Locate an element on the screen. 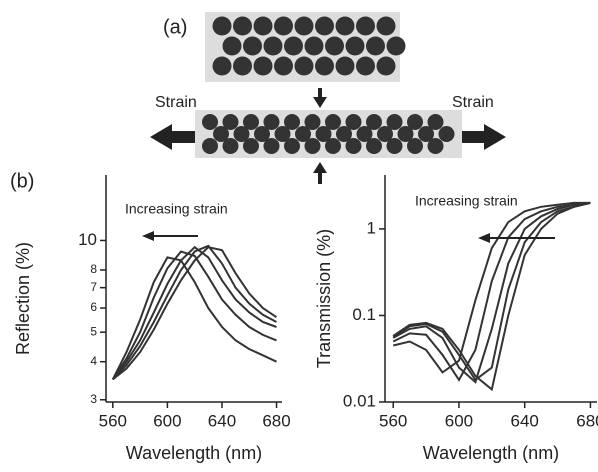  x-tick-label: 600 is located at coordinates (459, 420).